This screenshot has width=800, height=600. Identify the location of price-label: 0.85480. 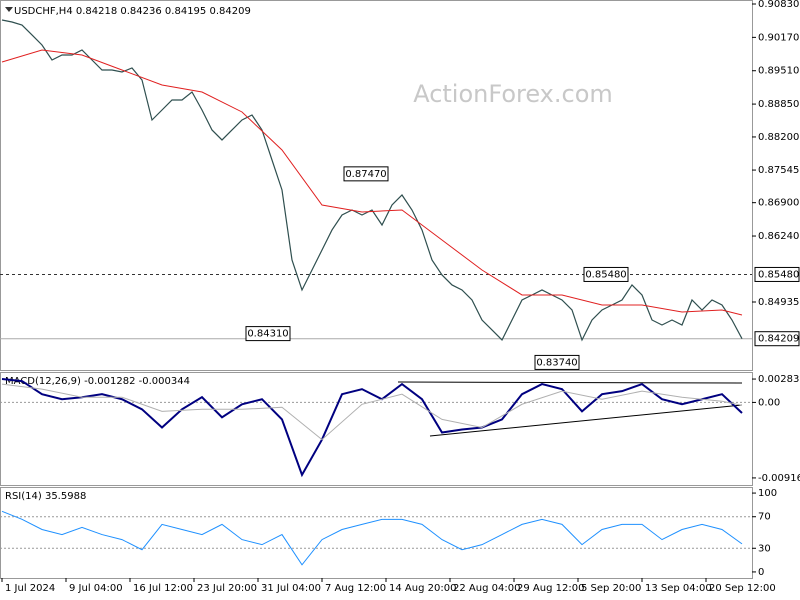
(778, 274).